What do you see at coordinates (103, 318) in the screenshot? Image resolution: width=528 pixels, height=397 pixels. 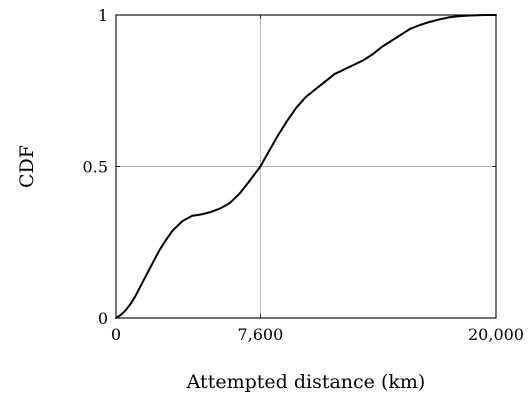 I see `y-tick-label-0: 0` at bounding box center [103, 318].